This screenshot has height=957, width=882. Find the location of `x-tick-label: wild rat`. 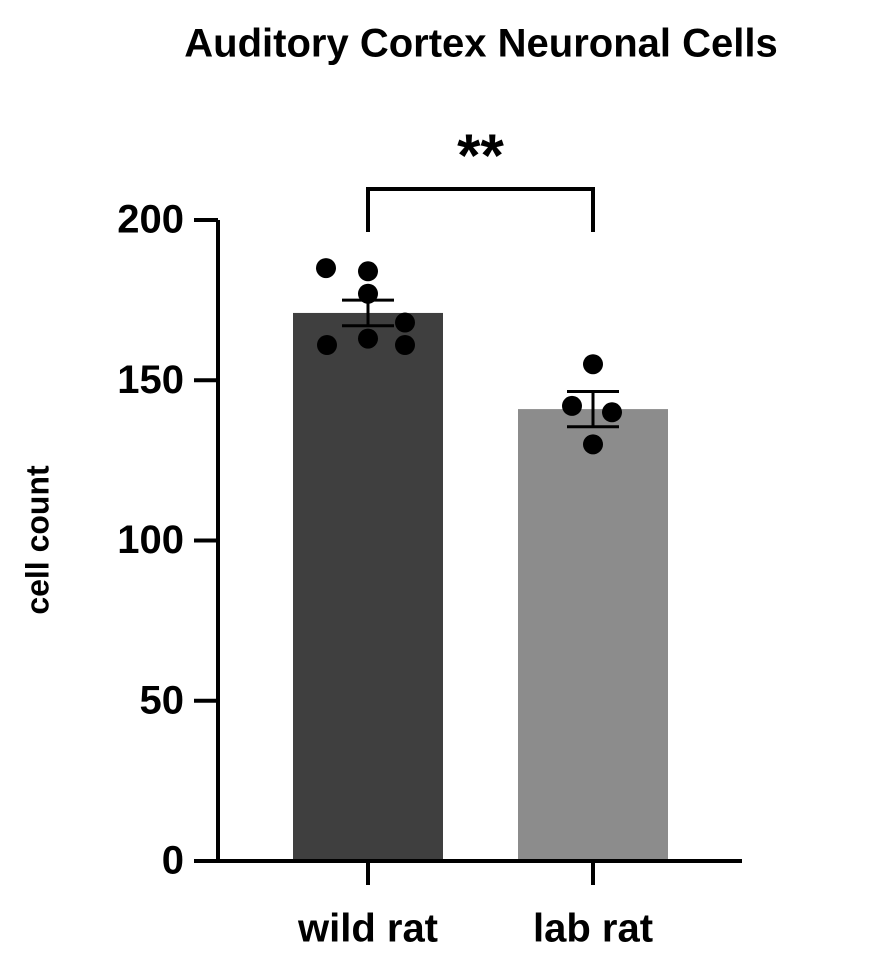

x-tick-label: wild rat is located at coordinates (367, 929).